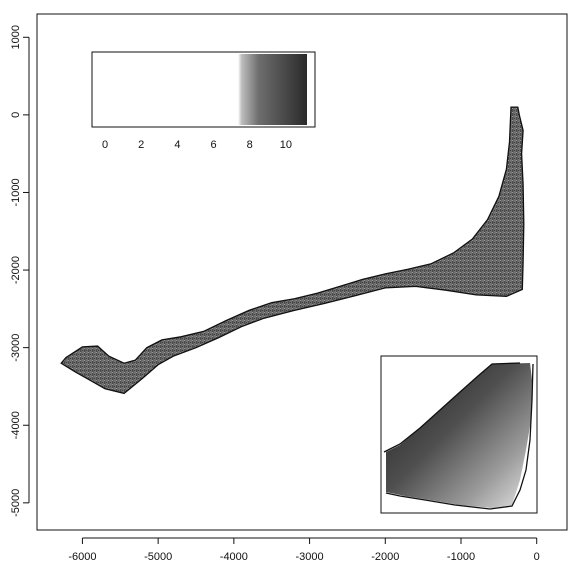  Describe the element at coordinates (16, 503) in the screenshot. I see `y-tick-label: -5000` at that location.